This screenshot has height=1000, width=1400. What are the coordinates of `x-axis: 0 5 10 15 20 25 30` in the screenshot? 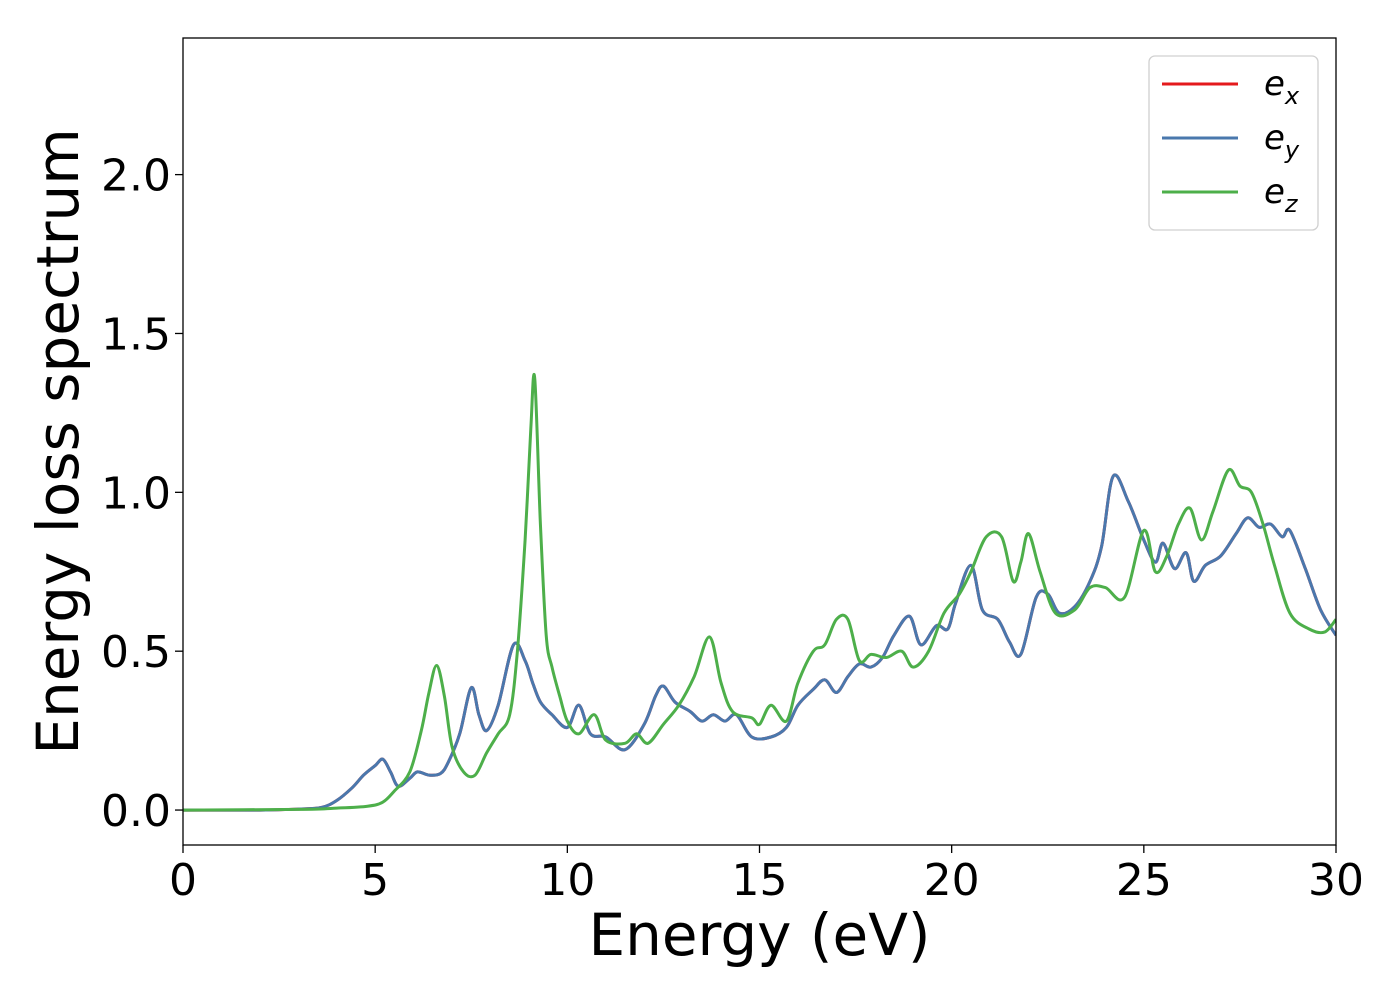 It's located at (766, 875).